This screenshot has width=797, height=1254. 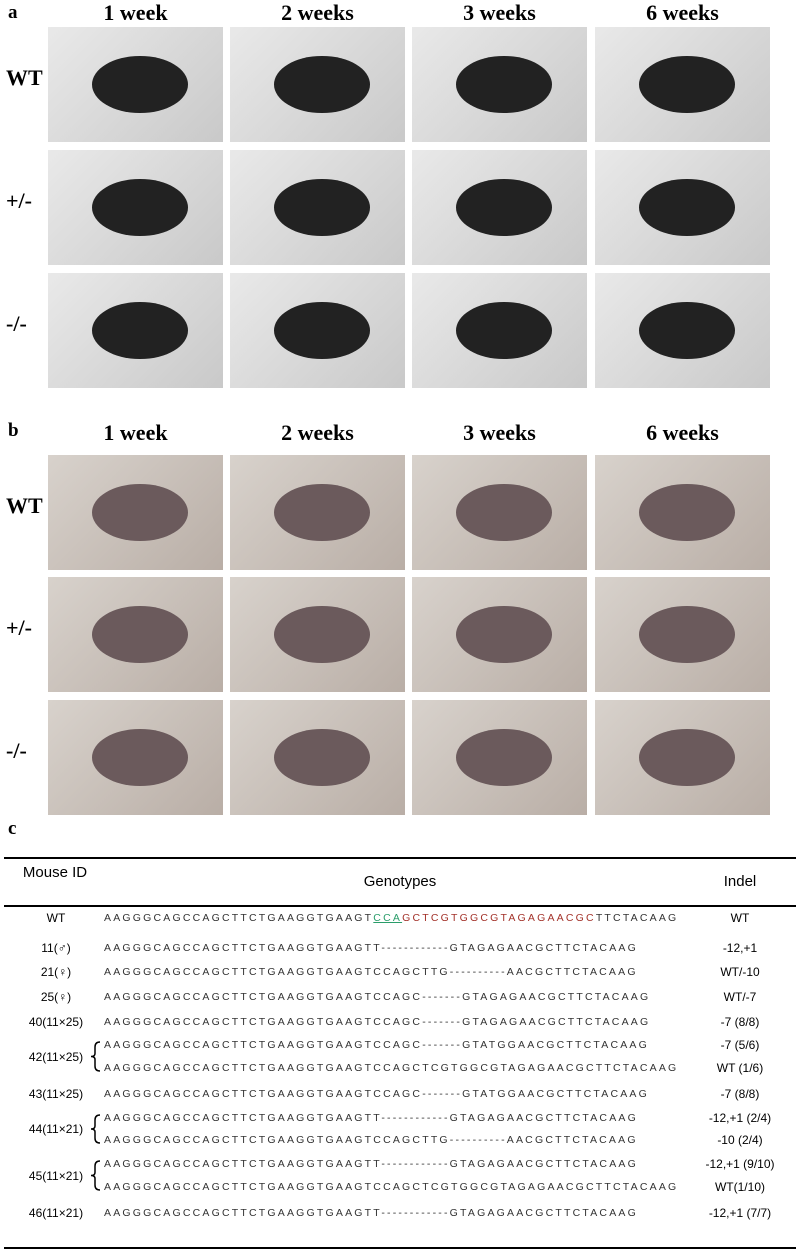 What do you see at coordinates (13, 430) in the screenshot?
I see `panel-label: b` at bounding box center [13, 430].